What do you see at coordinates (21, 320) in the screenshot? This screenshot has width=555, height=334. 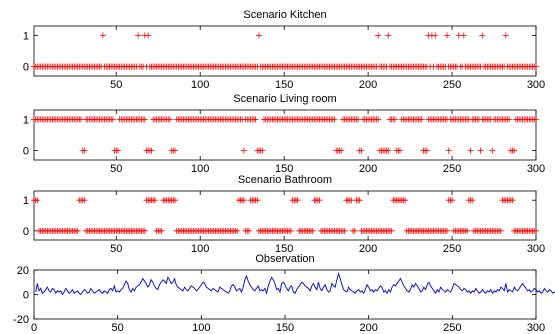 I see `y-tick-label: -20` at bounding box center [21, 320].